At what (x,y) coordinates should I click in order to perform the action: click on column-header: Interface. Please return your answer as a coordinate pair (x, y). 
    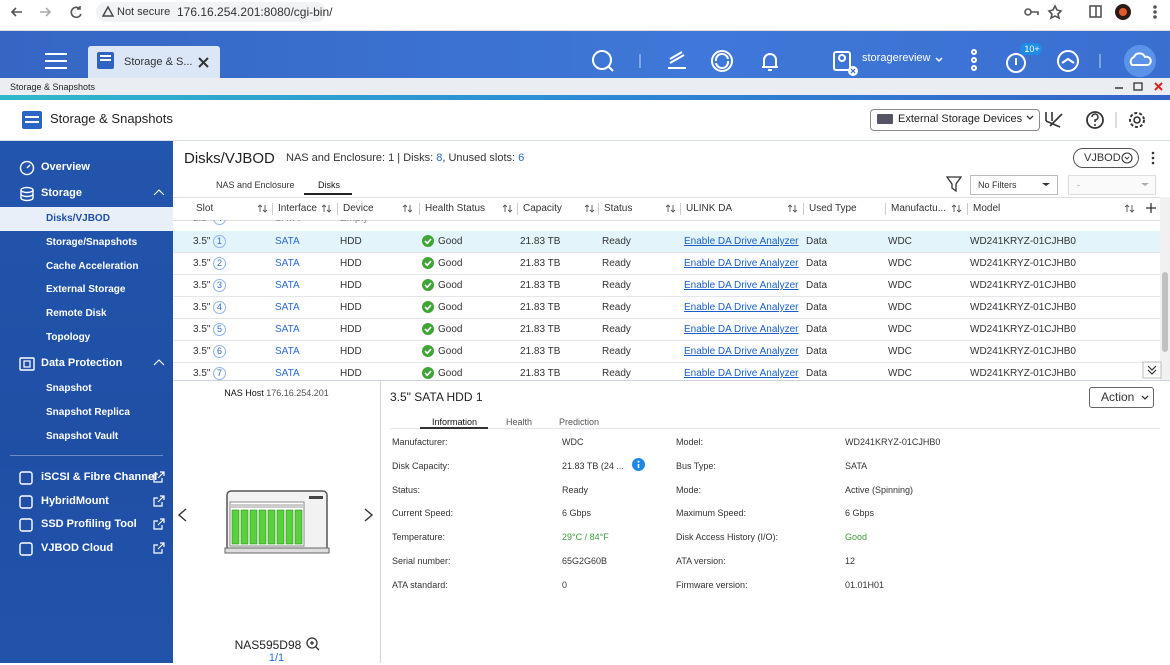
    Looking at the image, I should click on (297, 208).